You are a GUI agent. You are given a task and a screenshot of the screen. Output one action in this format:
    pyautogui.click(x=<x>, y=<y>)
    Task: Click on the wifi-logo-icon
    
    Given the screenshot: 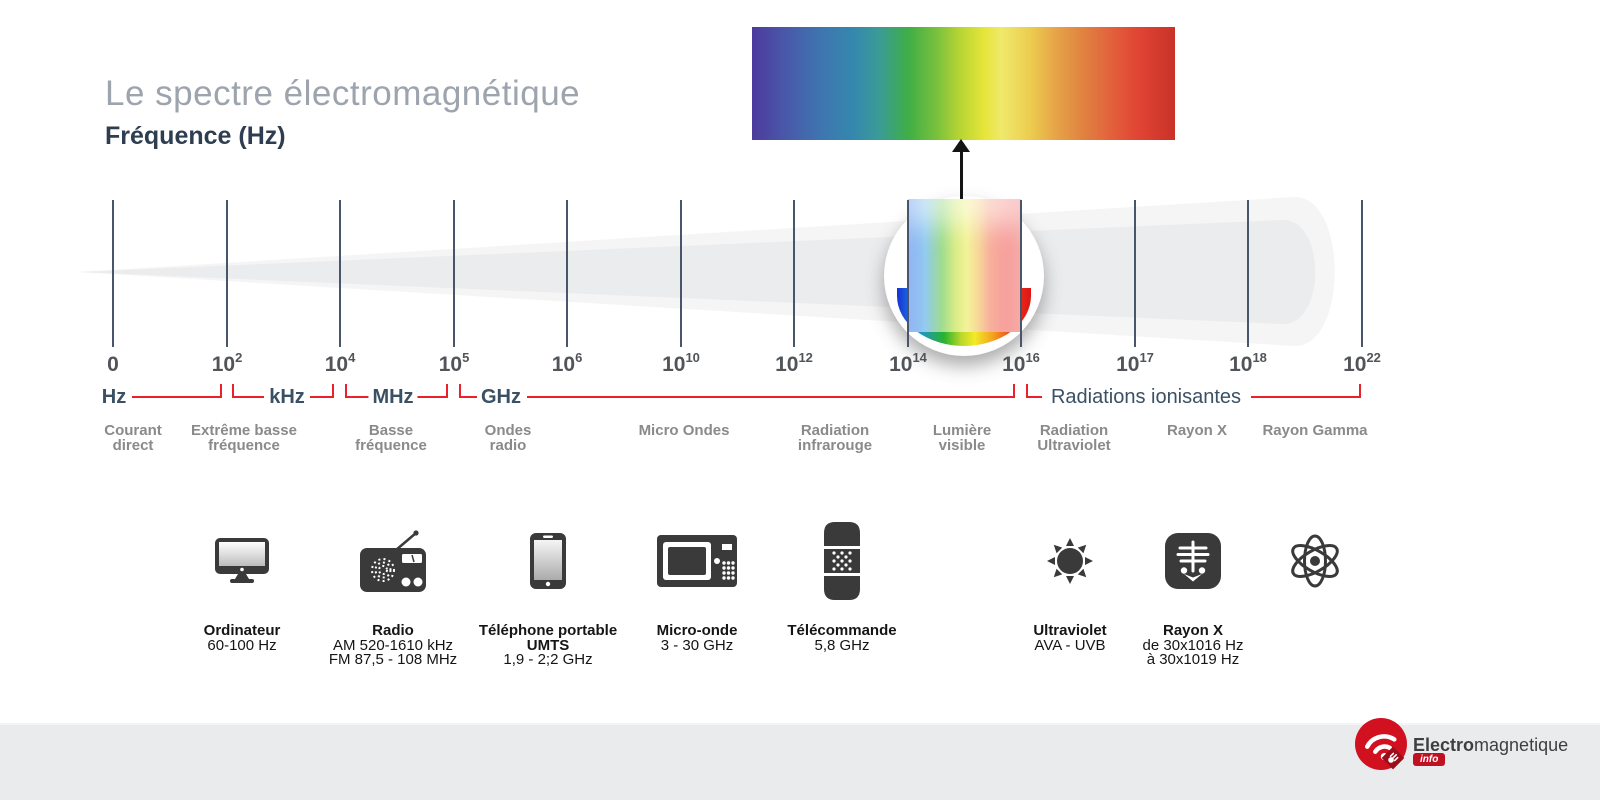 What is the action you would take?
    pyautogui.click(x=1381, y=746)
    